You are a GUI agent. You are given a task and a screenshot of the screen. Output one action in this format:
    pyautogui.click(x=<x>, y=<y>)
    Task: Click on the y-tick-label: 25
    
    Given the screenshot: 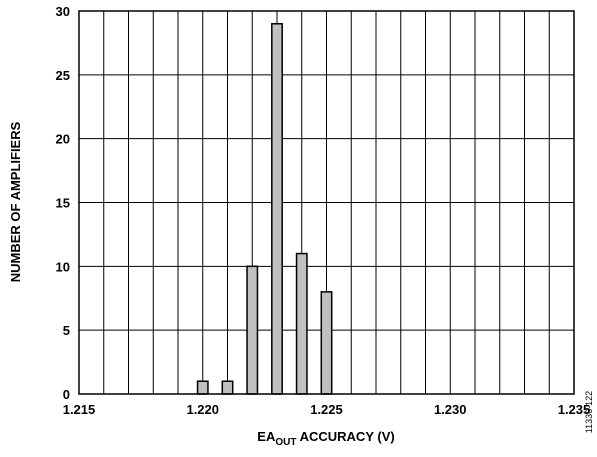 What is the action you would take?
    pyautogui.click(x=63, y=75)
    